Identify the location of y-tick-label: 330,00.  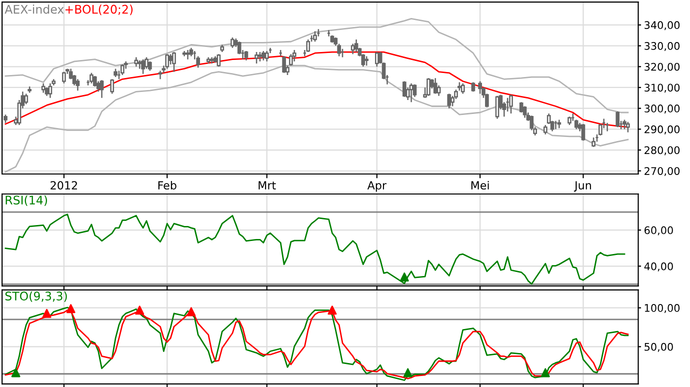
(662, 46).